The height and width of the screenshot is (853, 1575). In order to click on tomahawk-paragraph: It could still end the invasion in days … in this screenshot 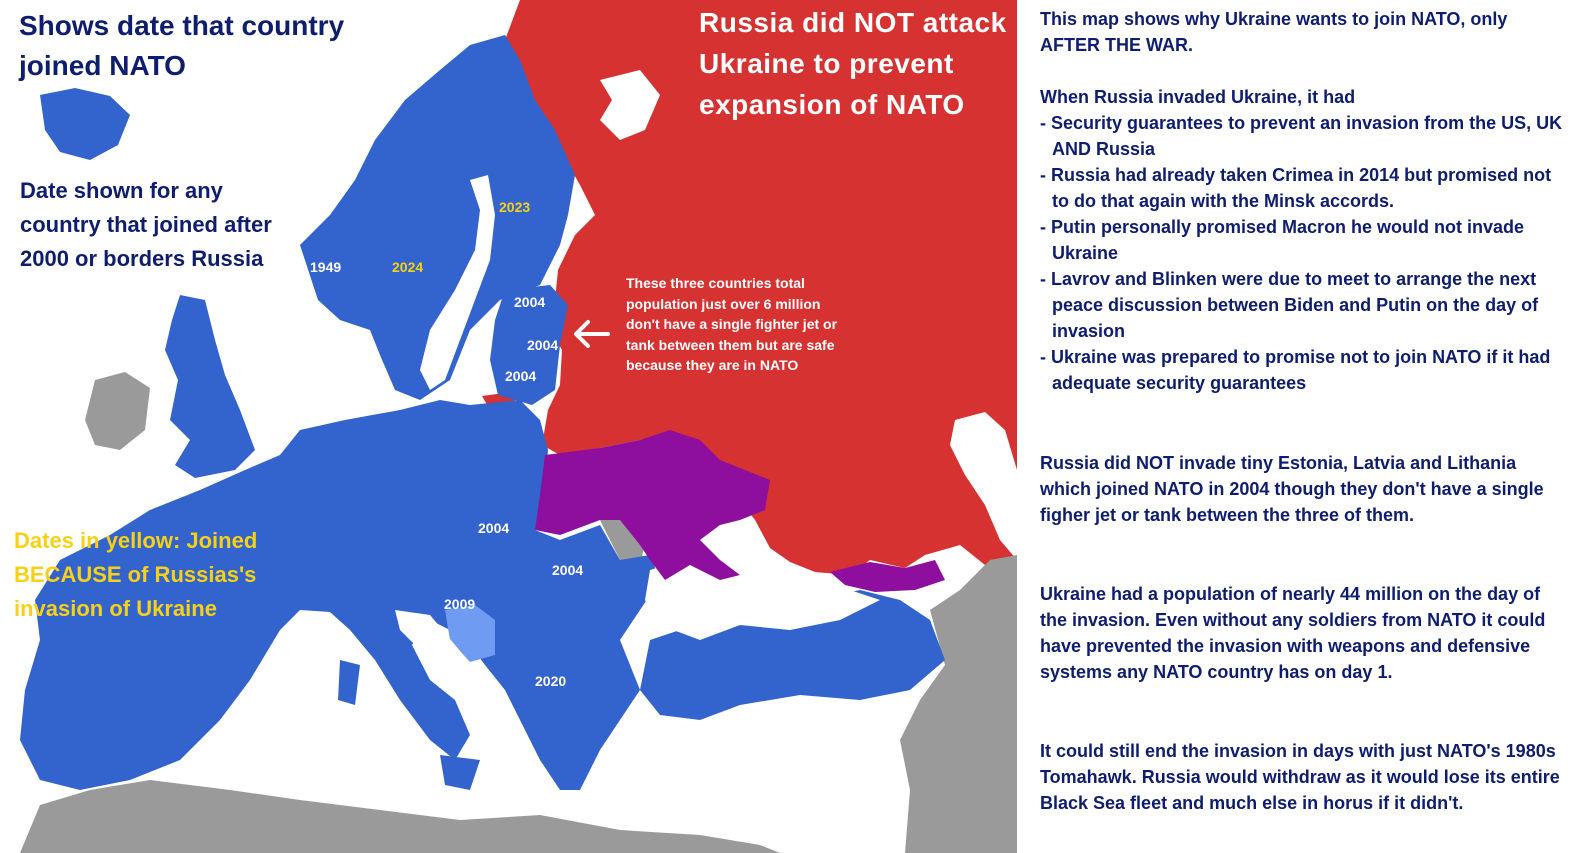, I will do `click(1300, 777)`.